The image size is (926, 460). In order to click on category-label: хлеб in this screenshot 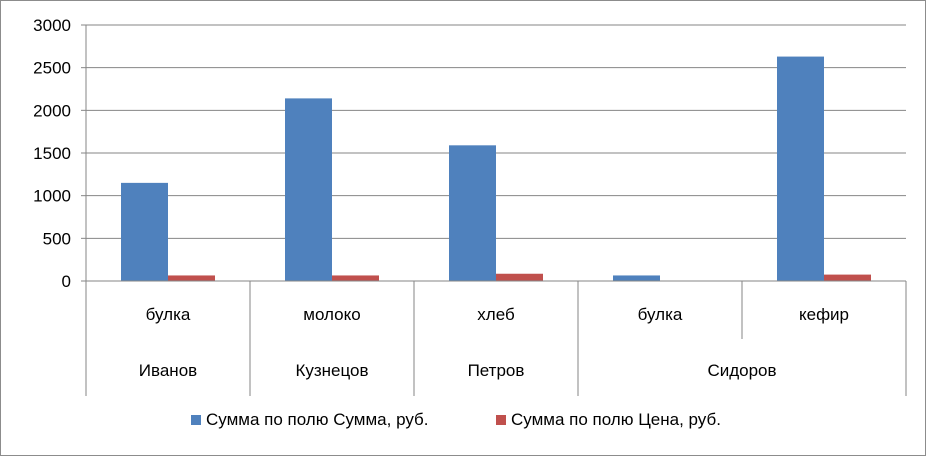, I will do `click(496, 314)`.